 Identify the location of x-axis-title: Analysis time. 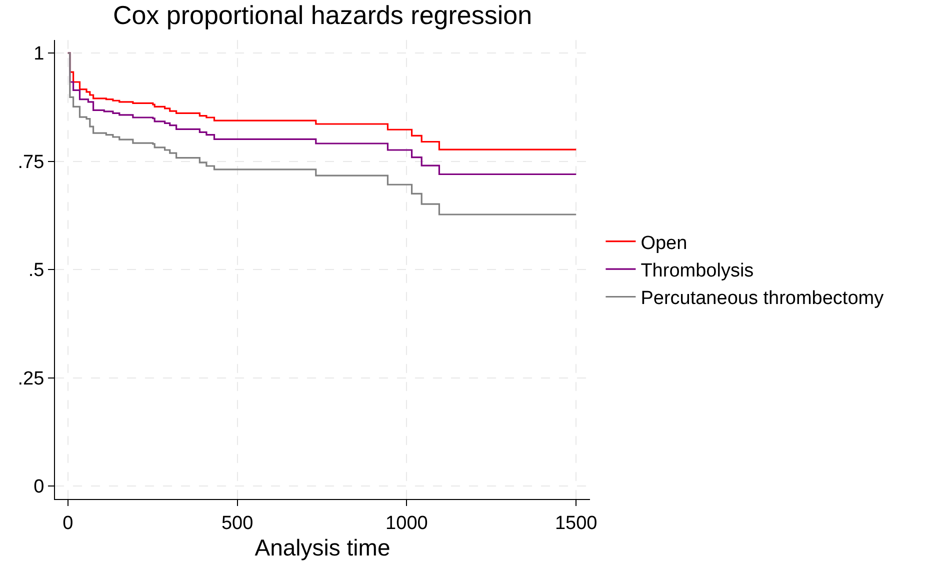
(322, 547).